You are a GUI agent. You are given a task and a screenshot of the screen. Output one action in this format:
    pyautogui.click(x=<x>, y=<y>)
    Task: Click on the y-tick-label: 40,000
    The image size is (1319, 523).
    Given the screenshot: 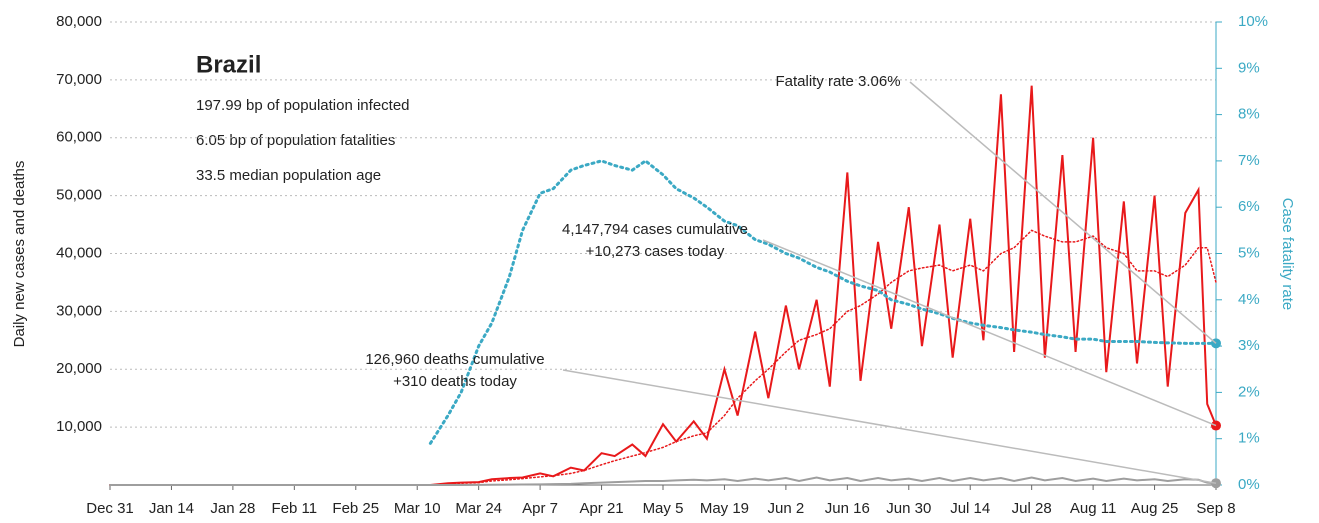 What is the action you would take?
    pyautogui.click(x=79, y=252)
    